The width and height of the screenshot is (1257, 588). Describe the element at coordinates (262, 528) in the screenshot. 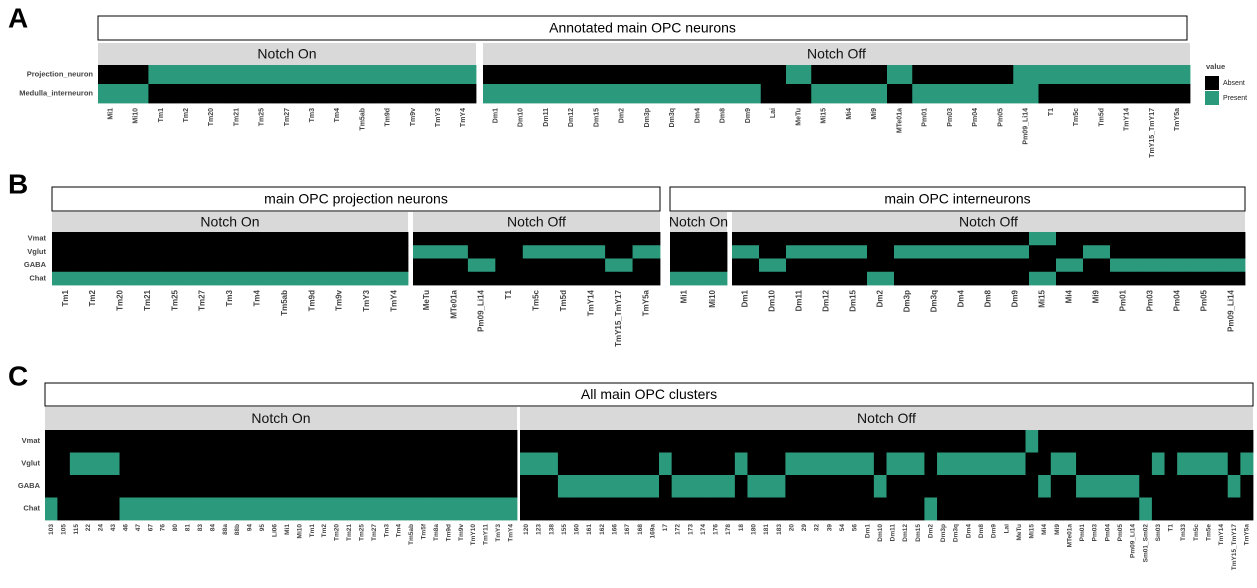

I see `column-label: 95` at that location.